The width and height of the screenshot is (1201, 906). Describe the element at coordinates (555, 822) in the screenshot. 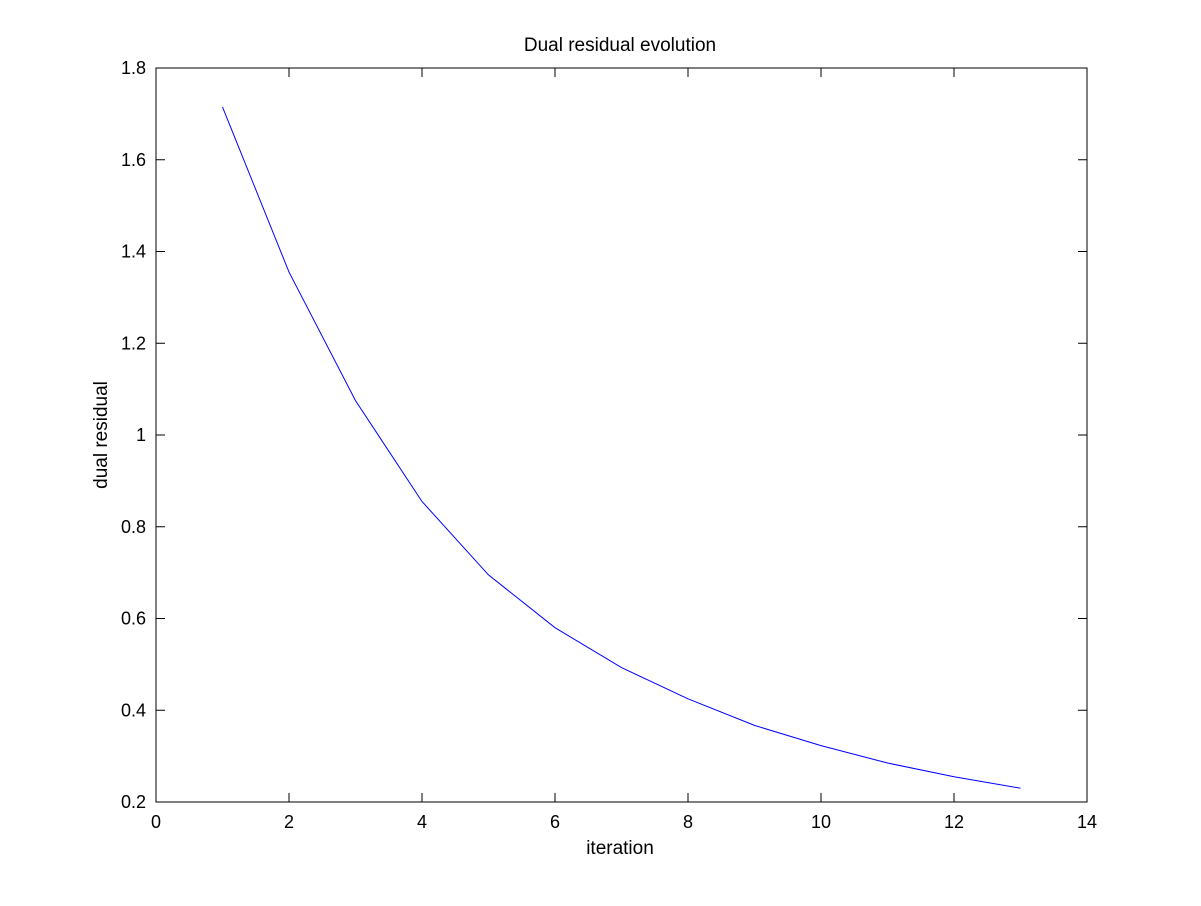

I see `x-tick-label: 6` at that location.